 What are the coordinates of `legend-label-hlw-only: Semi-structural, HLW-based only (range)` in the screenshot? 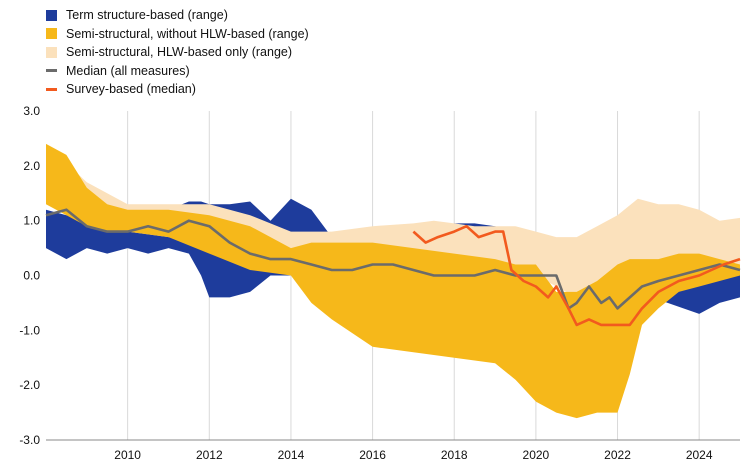 It's located at (179, 52).